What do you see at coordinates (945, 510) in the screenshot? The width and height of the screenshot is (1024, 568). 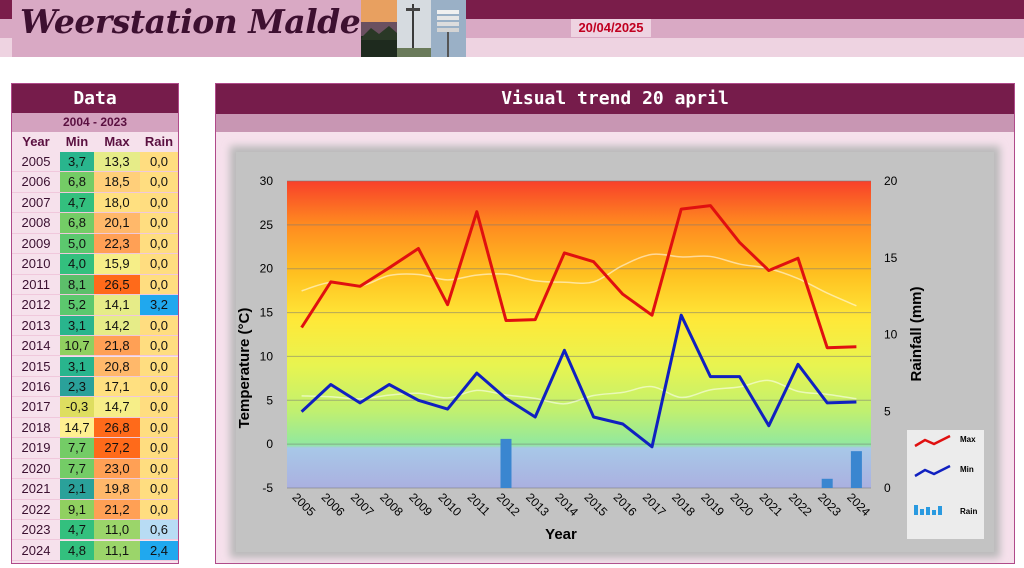 I see `legend-item-rain: Rain` at bounding box center [945, 510].